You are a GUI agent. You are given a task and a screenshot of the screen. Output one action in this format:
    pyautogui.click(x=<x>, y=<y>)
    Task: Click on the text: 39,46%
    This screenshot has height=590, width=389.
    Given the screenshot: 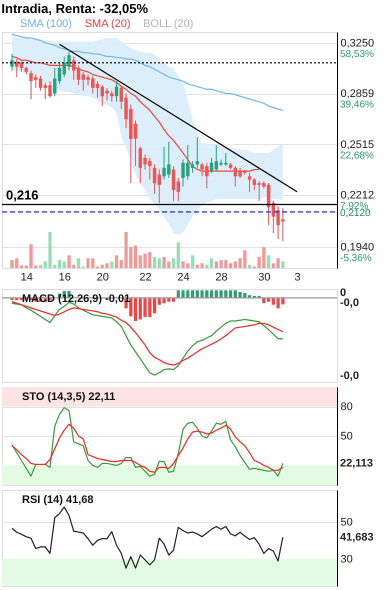 What is the action you would take?
    pyautogui.click(x=357, y=105)
    